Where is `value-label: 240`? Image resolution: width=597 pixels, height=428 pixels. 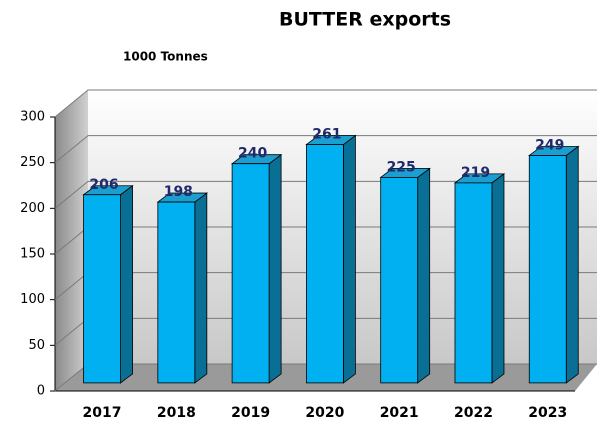
value-label: 240 is located at coordinates (252, 154).